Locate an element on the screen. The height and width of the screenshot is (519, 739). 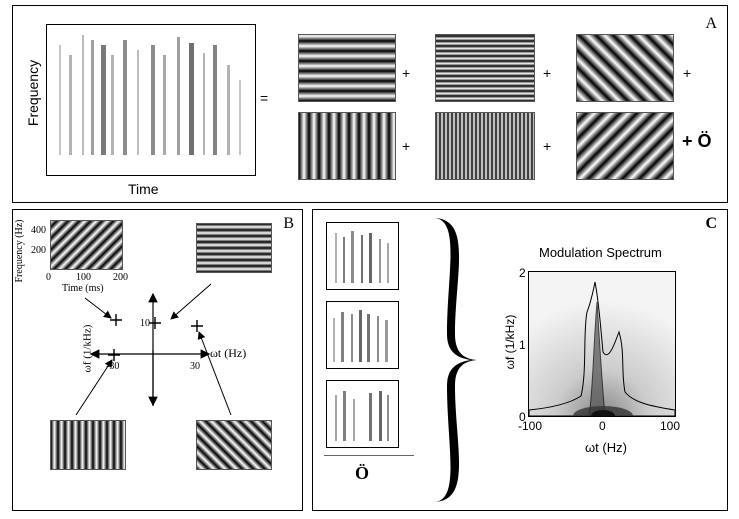
ellipsis-divider is located at coordinates (369, 455).